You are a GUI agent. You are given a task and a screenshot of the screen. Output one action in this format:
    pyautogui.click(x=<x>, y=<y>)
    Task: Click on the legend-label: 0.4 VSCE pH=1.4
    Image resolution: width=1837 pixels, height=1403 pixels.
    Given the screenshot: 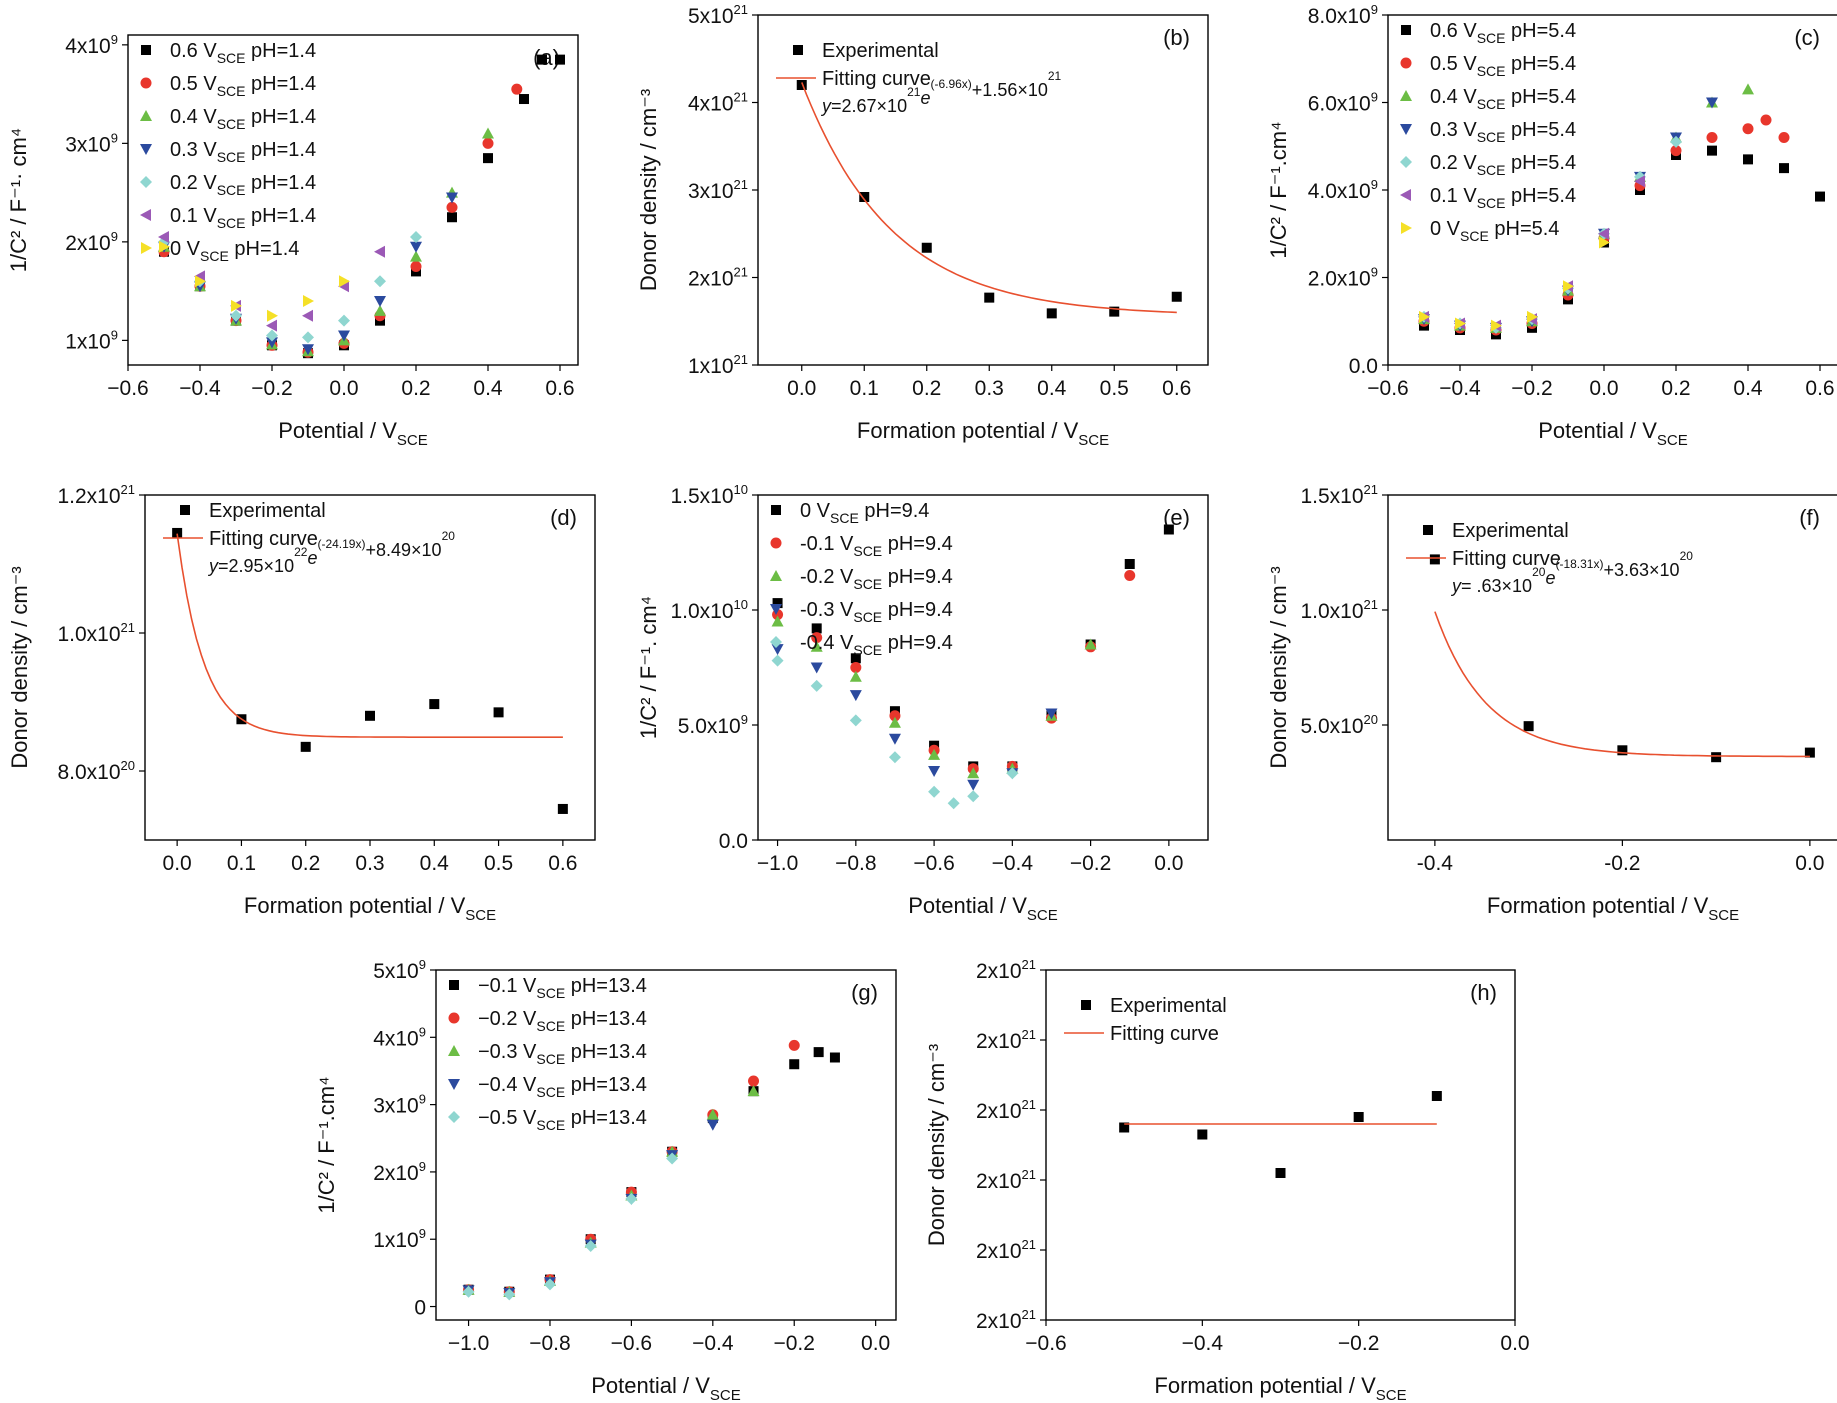 What is the action you would take?
    pyautogui.click(x=243, y=119)
    